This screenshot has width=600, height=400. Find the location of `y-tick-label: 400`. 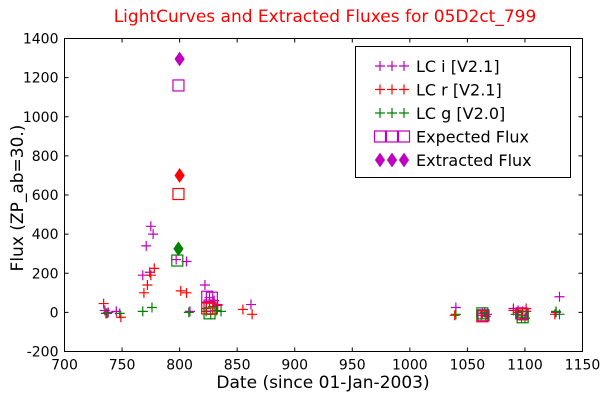

y-tick-label: 400 is located at coordinates (45, 235).